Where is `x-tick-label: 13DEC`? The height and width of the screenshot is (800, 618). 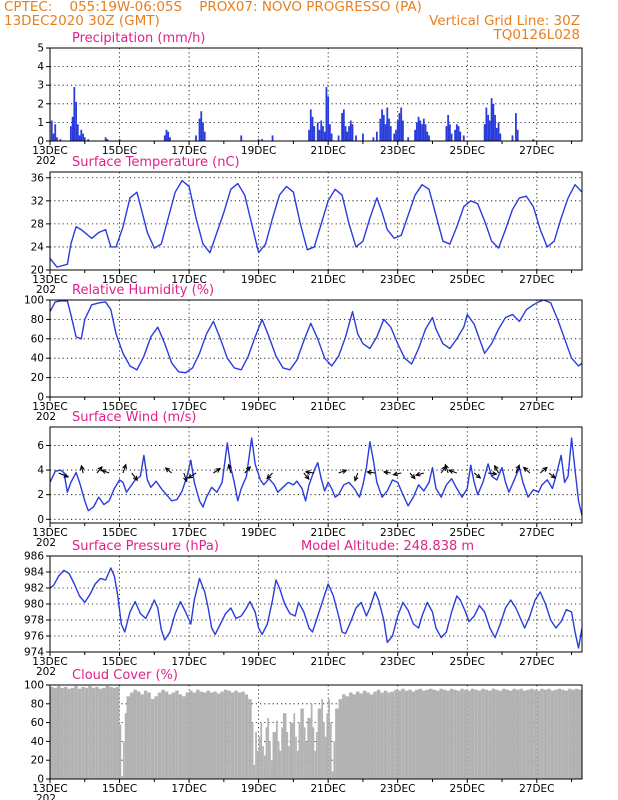 x-tick-label: 13DEC is located at coordinates (49, 407).